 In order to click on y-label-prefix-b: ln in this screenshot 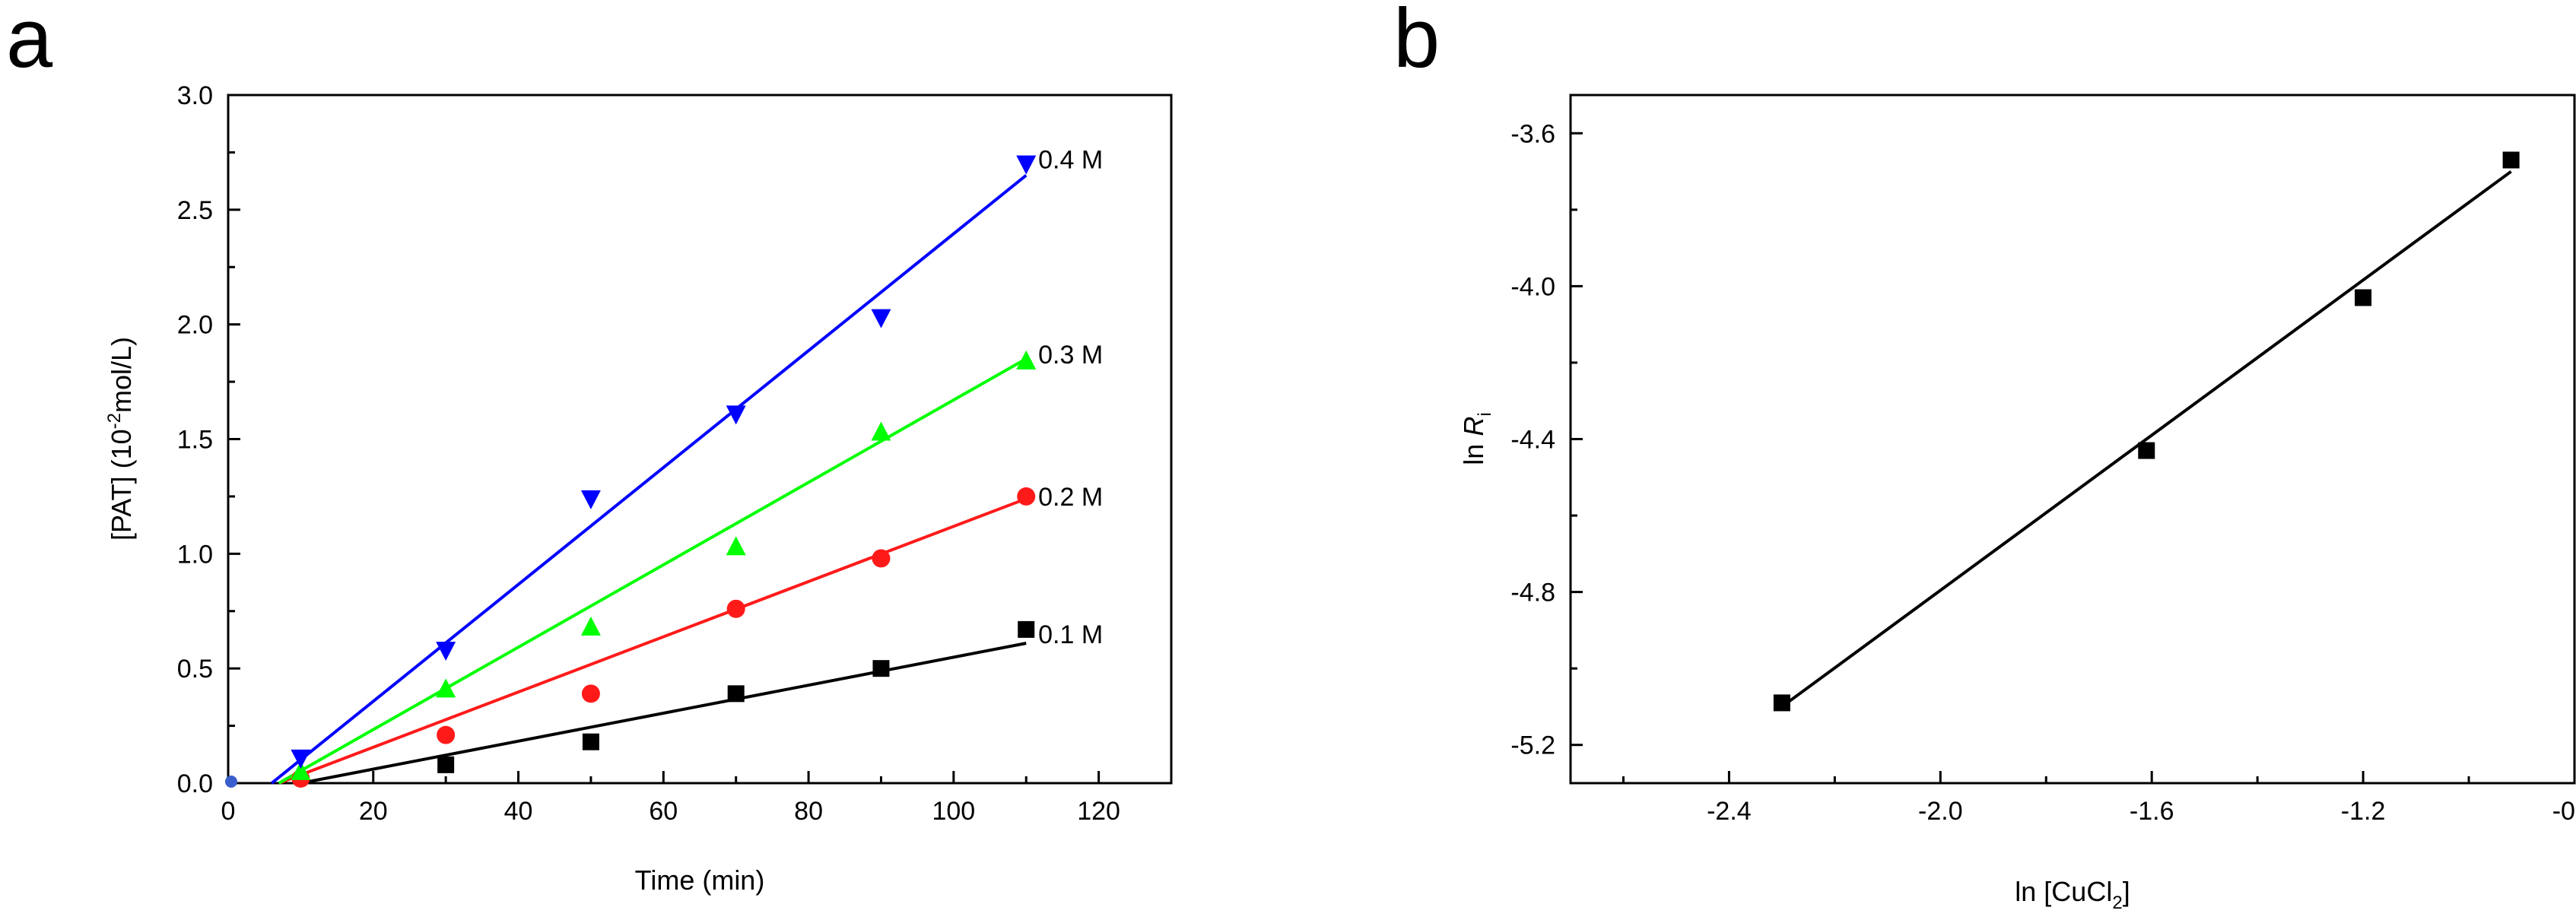, I will do `click(1473, 451)`.